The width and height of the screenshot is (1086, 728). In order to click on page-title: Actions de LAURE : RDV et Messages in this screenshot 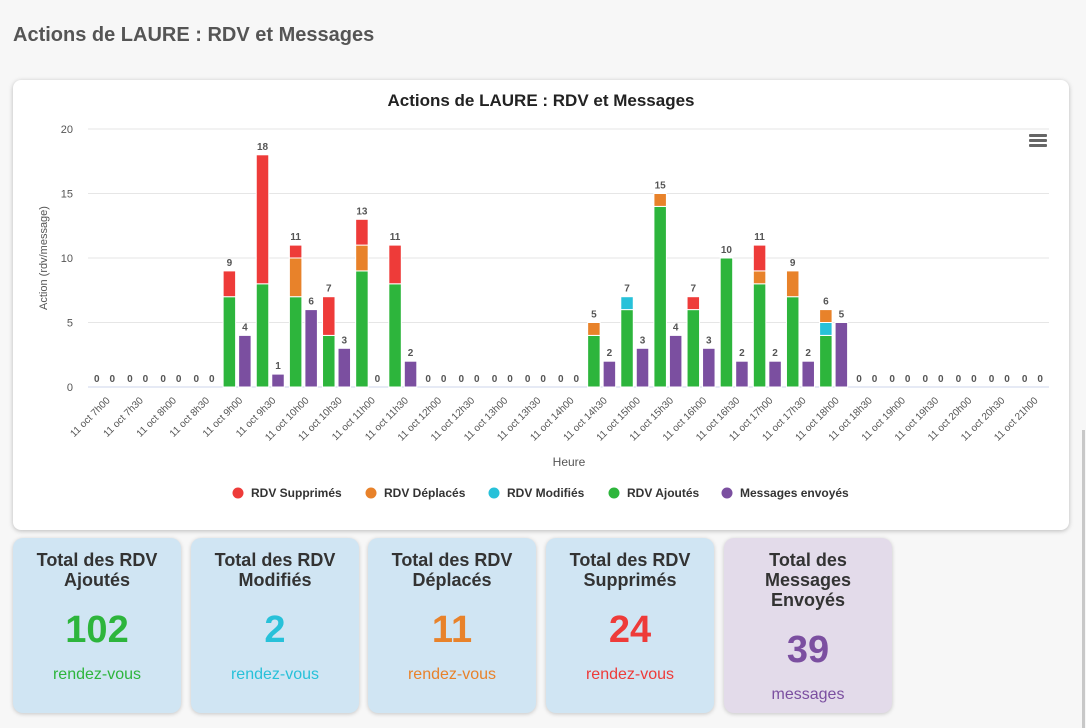, I will do `click(194, 35)`.